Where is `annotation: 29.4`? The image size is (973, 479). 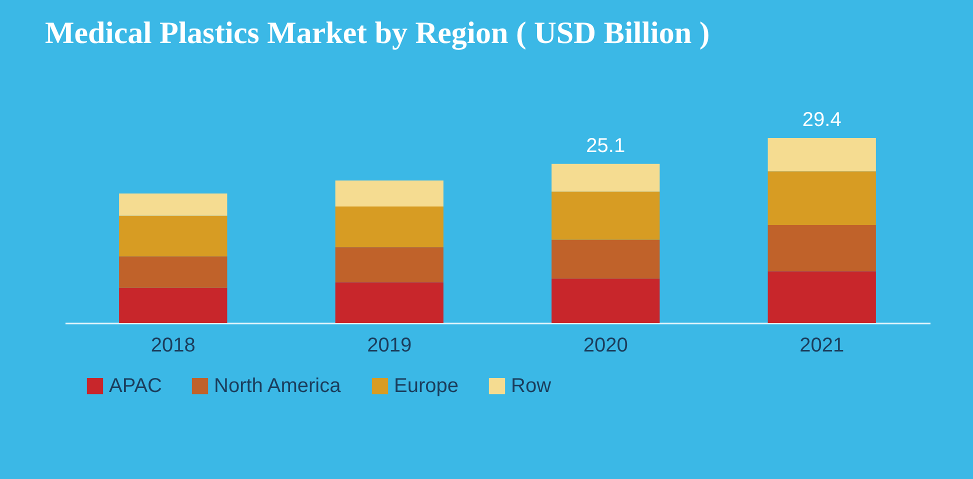
annotation: 29.4 is located at coordinates (822, 120).